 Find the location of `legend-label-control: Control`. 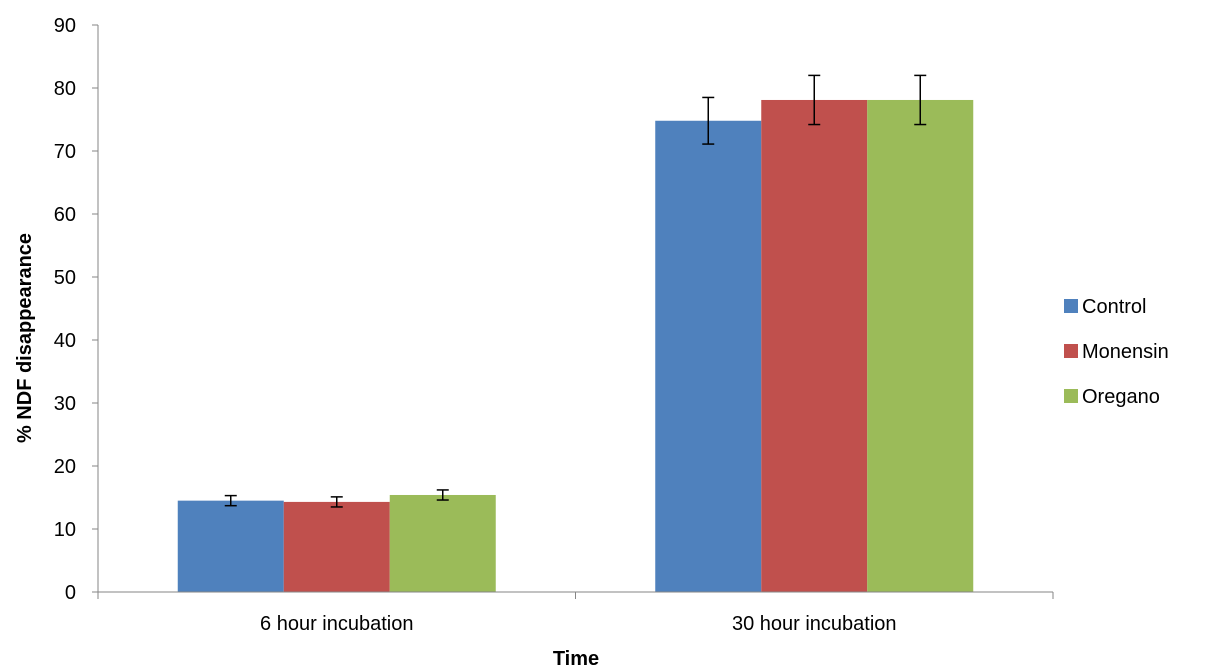

legend-label-control: Control is located at coordinates (1114, 307).